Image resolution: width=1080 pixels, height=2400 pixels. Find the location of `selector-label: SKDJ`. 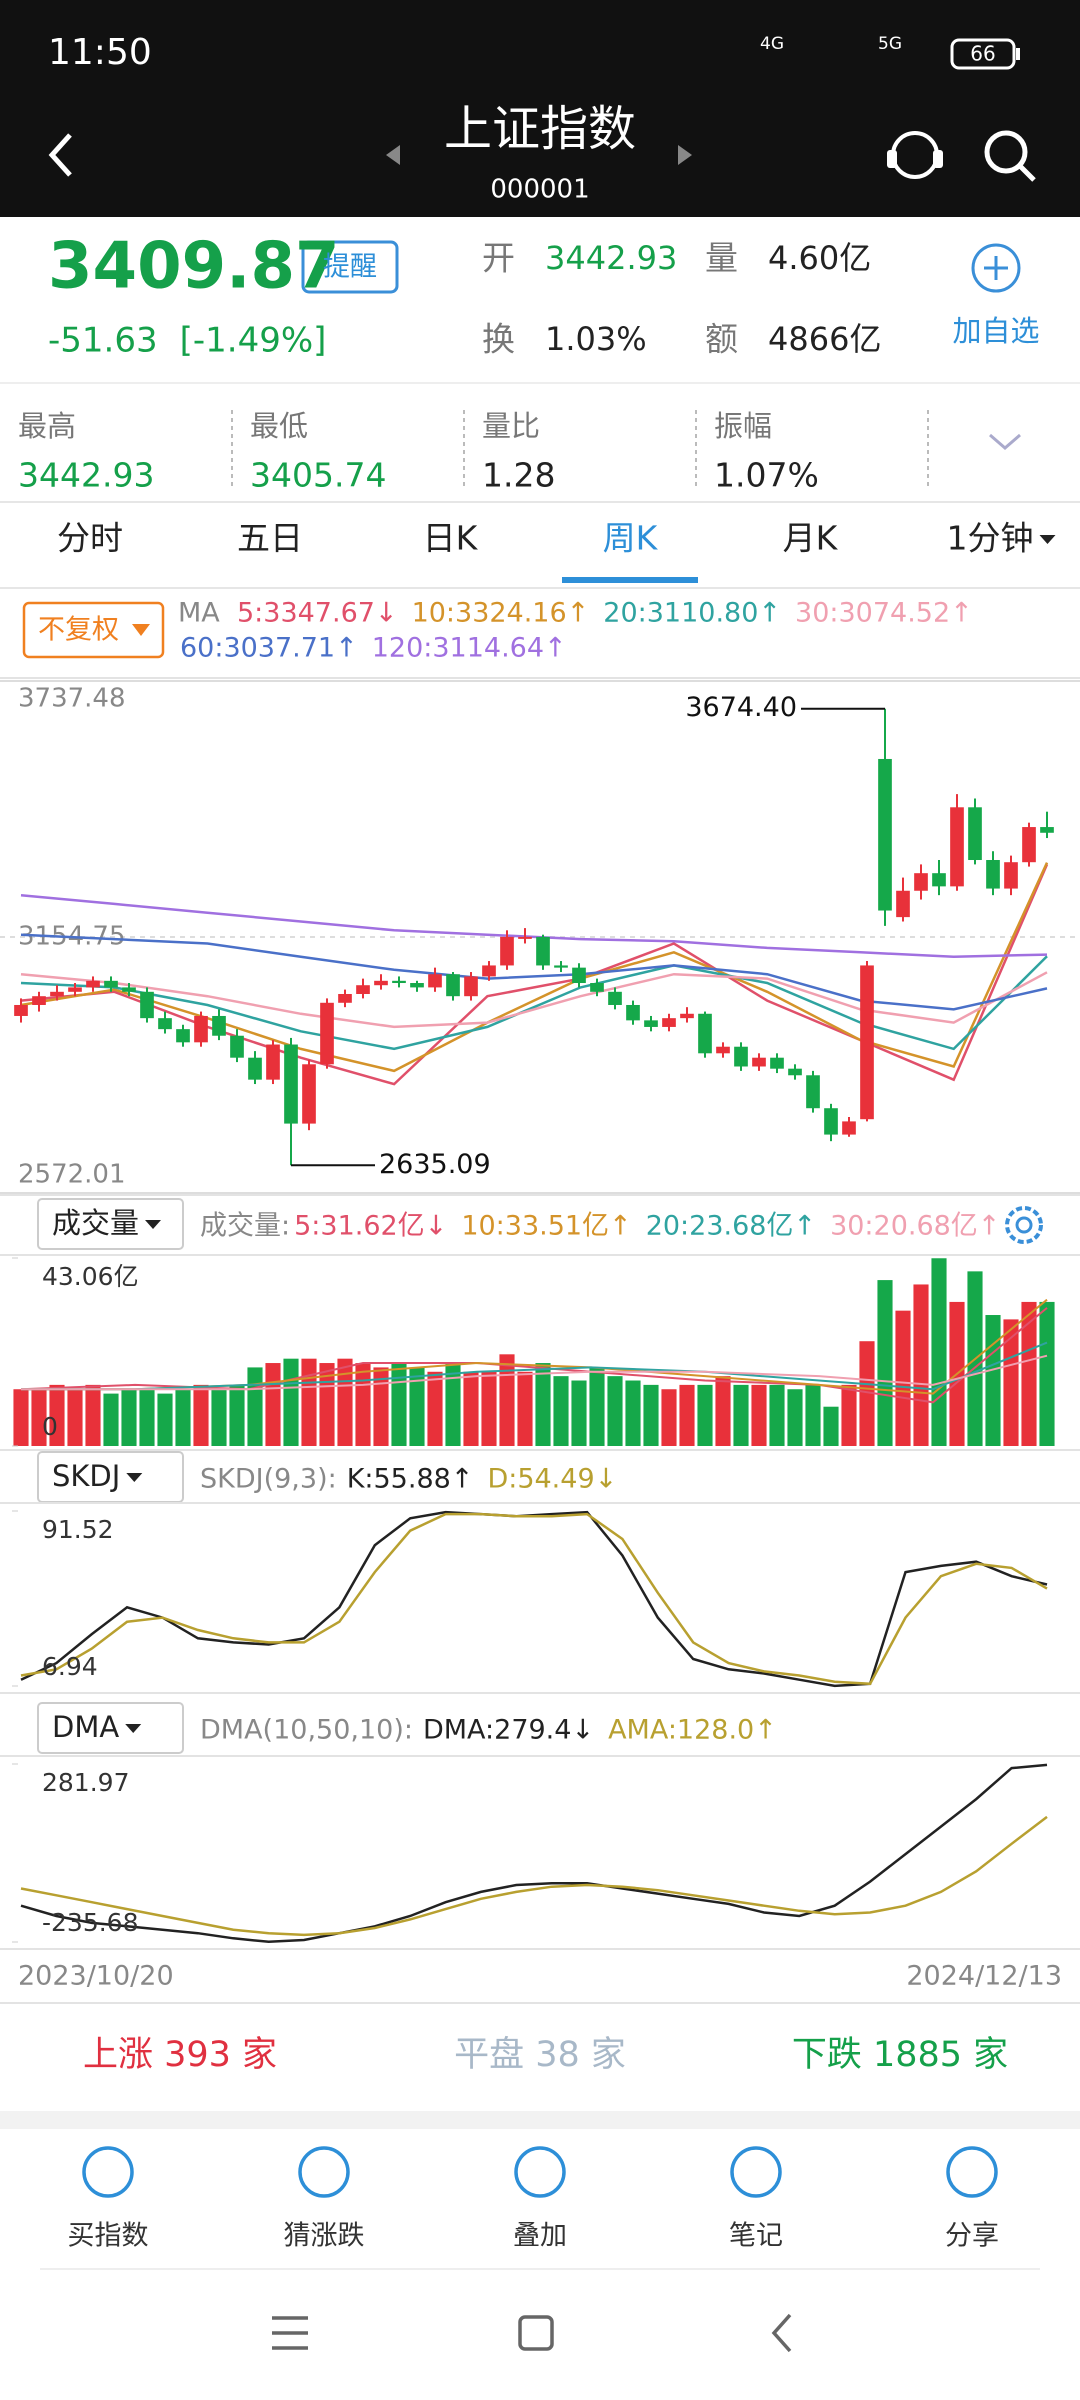

selector-label: SKDJ is located at coordinates (86, 1476).